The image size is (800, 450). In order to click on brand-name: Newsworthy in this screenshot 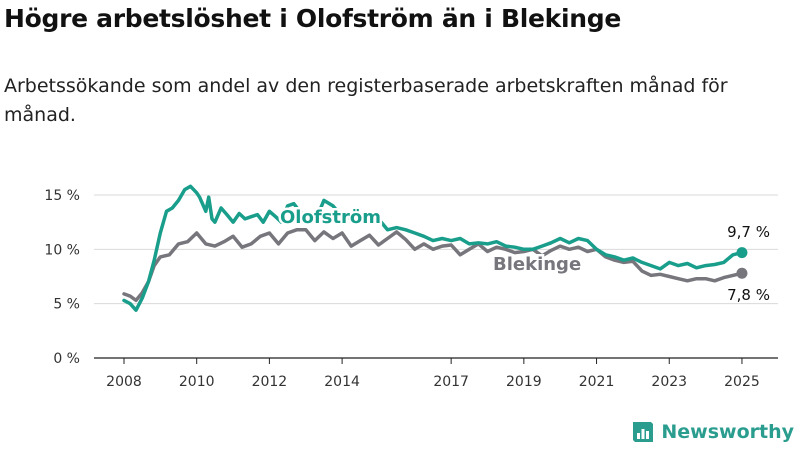, I will do `click(727, 432)`.